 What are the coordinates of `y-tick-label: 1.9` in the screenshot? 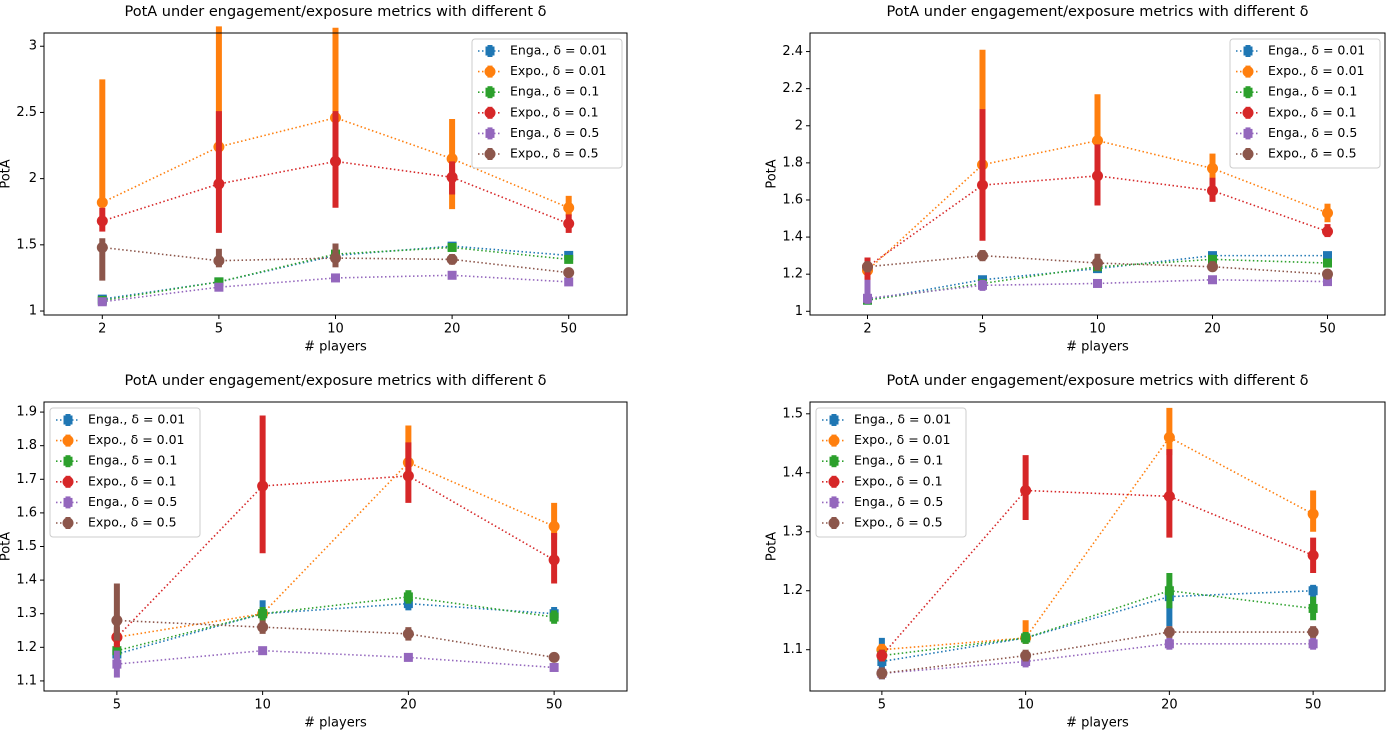 It's located at (26, 412).